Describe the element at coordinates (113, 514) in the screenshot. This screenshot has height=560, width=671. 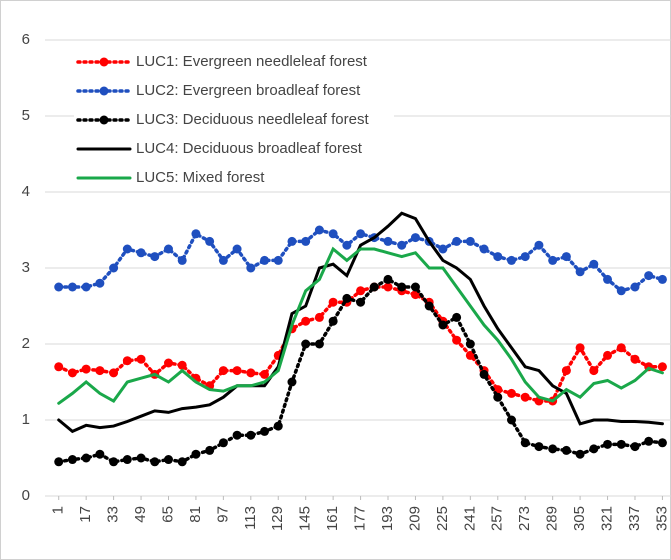
I see `x-tick-label: 33` at that location.